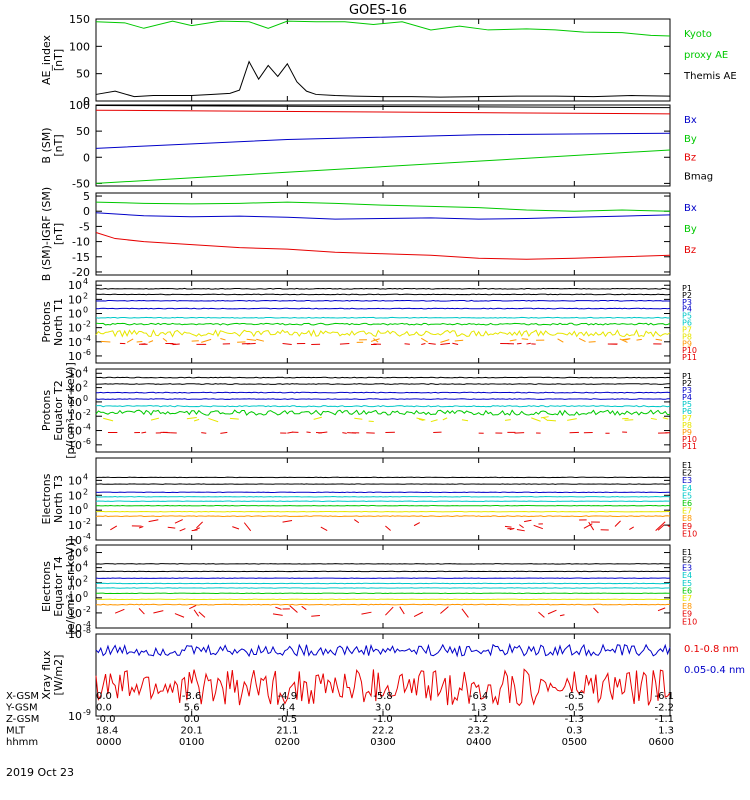 The height and width of the screenshot is (800, 750). Describe the element at coordinates (664, 719) in the screenshot. I see `x-annotation-value: -1.1` at that location.